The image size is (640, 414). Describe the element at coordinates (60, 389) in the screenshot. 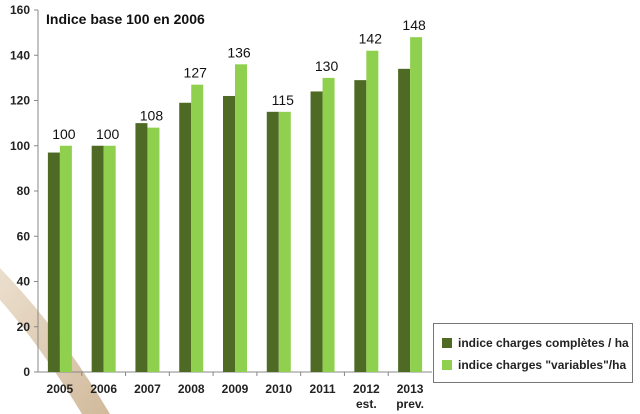

I see `x-tick-label: 2005` at that location.